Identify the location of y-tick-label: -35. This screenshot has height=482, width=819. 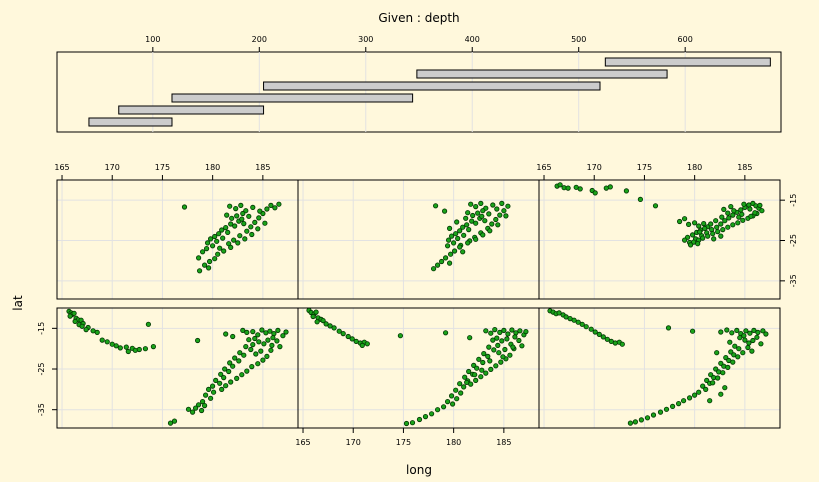
(41, 409).